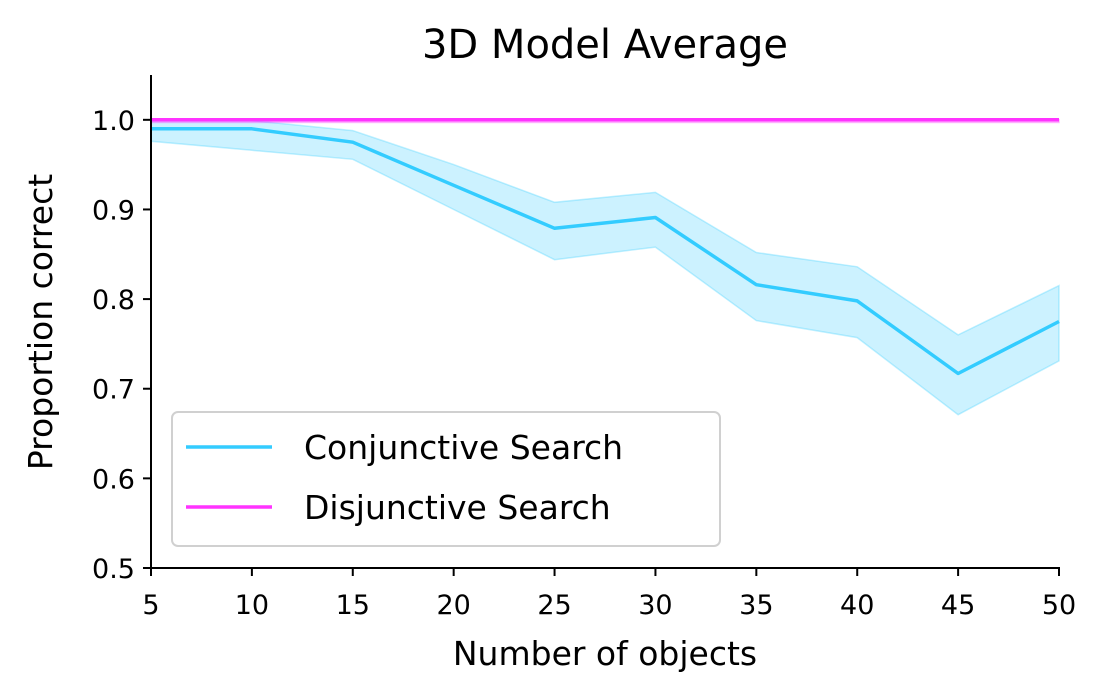 Image resolution: width=1103 pixels, height=696 pixels. What do you see at coordinates (958, 605) in the screenshot?
I see `x-tick-label: 45` at bounding box center [958, 605].